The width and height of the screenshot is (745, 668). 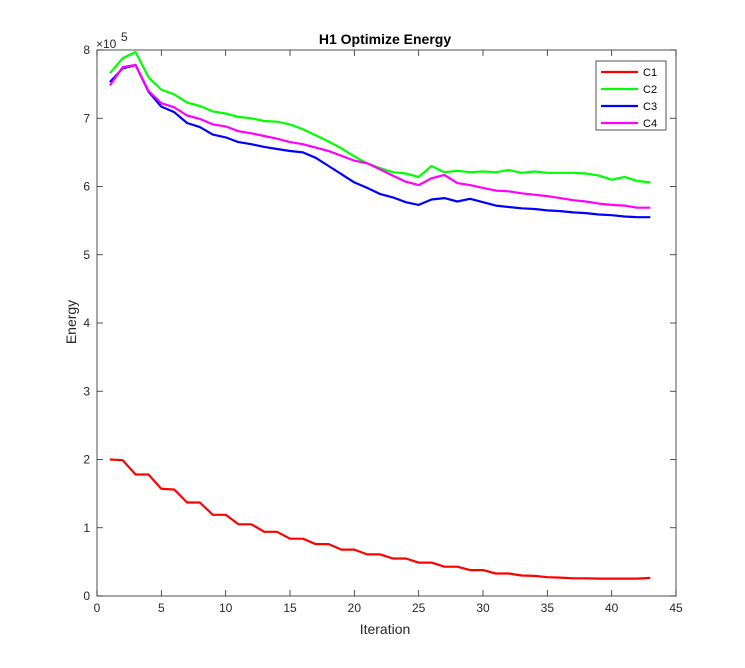 I want to click on legend-label-c2: C2, so click(x=650, y=90).